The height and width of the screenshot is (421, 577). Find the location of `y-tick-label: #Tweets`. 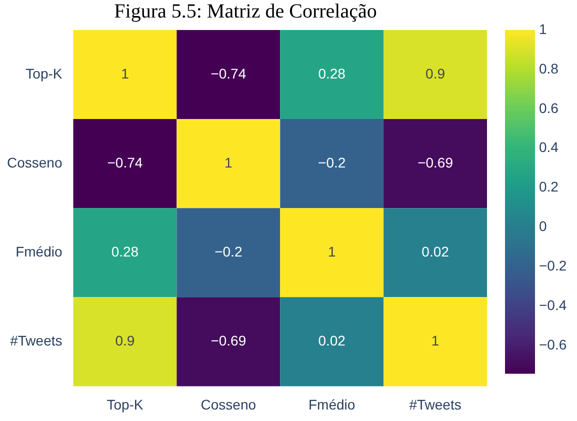

y-tick-label: #Tweets is located at coordinates (36, 340).